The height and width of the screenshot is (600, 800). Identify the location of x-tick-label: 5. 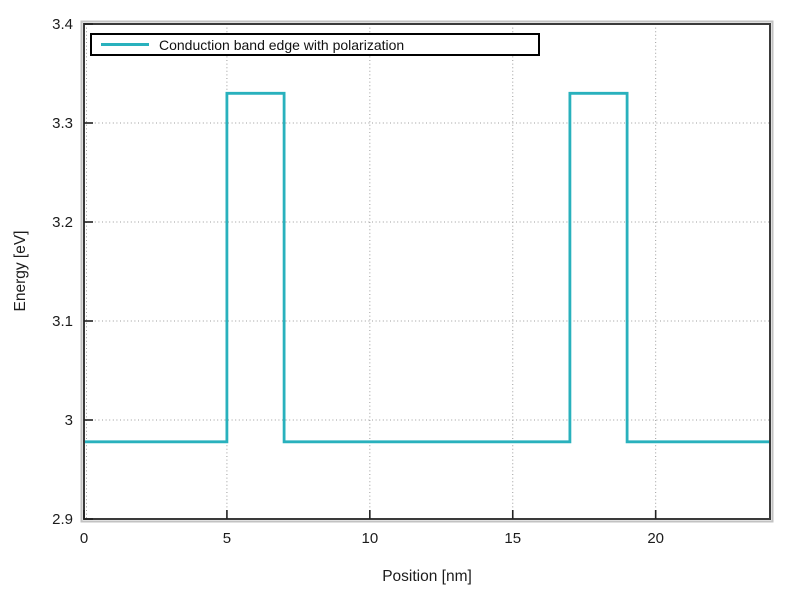
(227, 538).